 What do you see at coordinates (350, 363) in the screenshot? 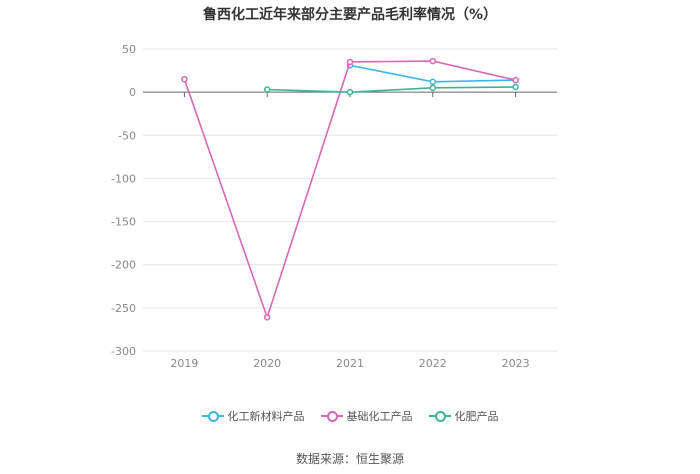
I see `x-tick-label: 2021` at bounding box center [350, 363].